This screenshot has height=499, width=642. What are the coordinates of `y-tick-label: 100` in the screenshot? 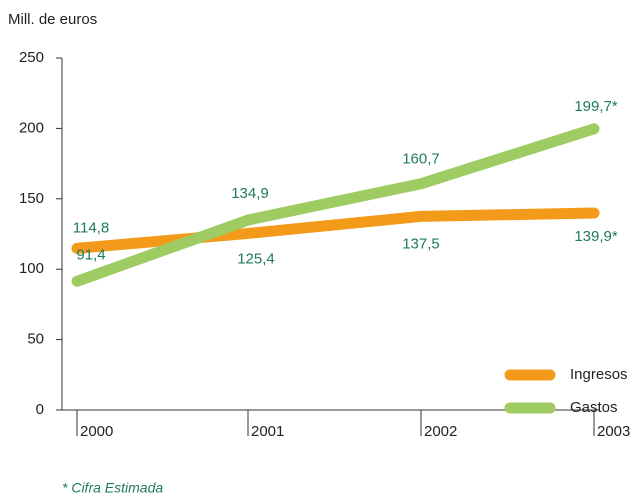 It's located at (31, 268).